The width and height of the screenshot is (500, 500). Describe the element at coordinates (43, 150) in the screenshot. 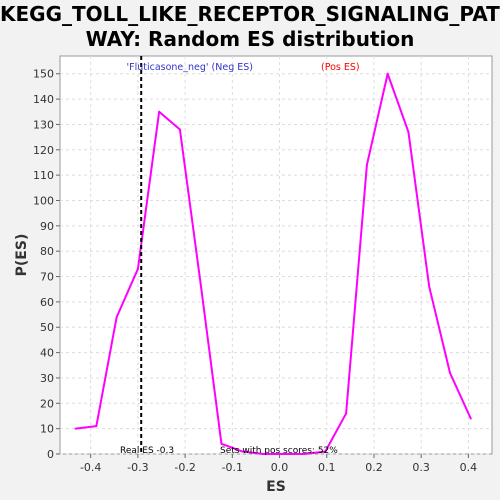

I see `y-tick-label: 120` at that location.